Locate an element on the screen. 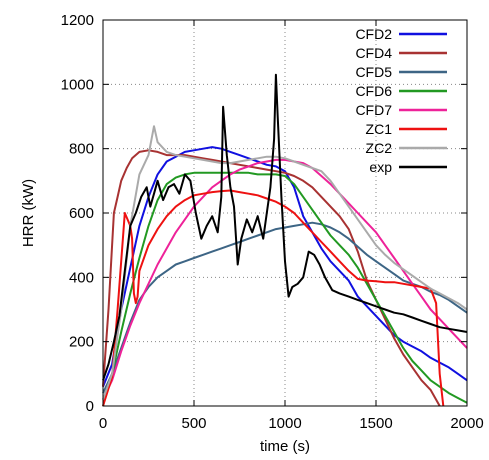 This screenshot has width=489, height=460. y-tick-label: 1200 is located at coordinates (77, 20).